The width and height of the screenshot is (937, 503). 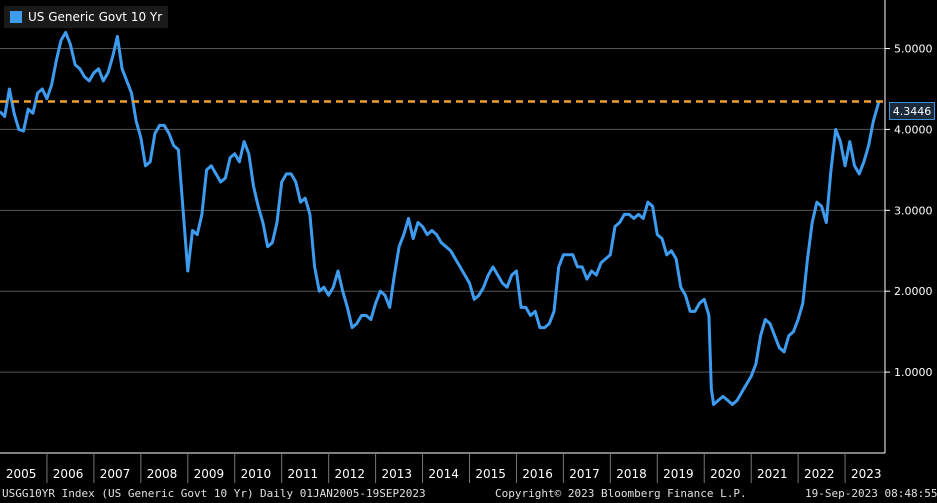 I want to click on x-tick-label: 2006, so click(x=68, y=474).